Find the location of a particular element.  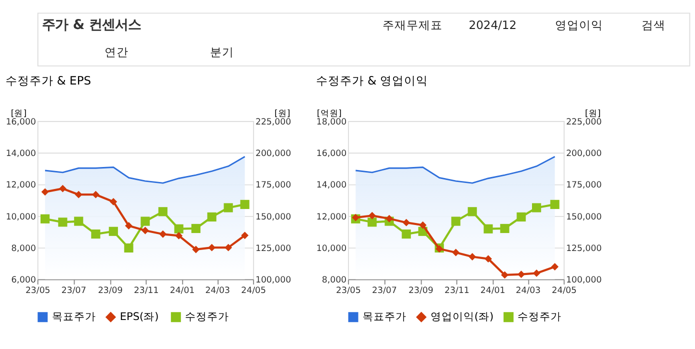

text: 영업이익 is located at coordinates (579, 25).